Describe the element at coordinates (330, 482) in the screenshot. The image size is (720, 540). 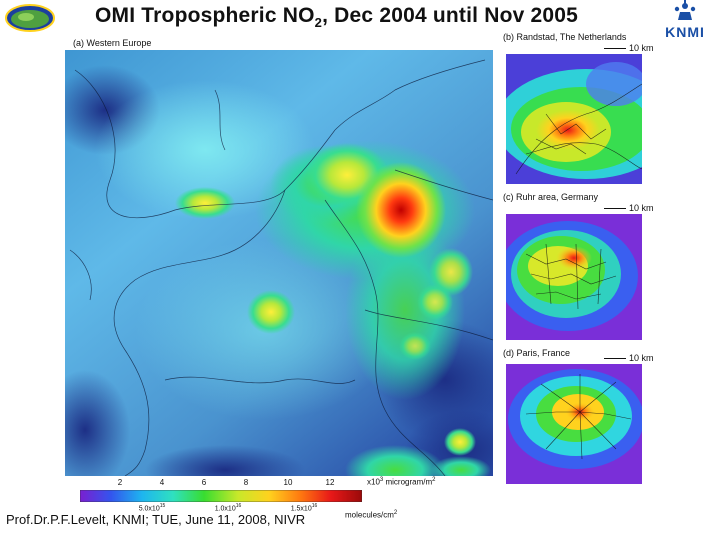
I see `colorbar-tick: 12` at that location.